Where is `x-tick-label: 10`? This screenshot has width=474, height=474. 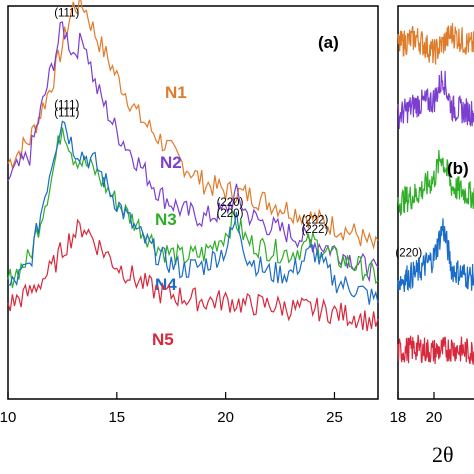
x-tick-label: 10 is located at coordinates (8, 417).